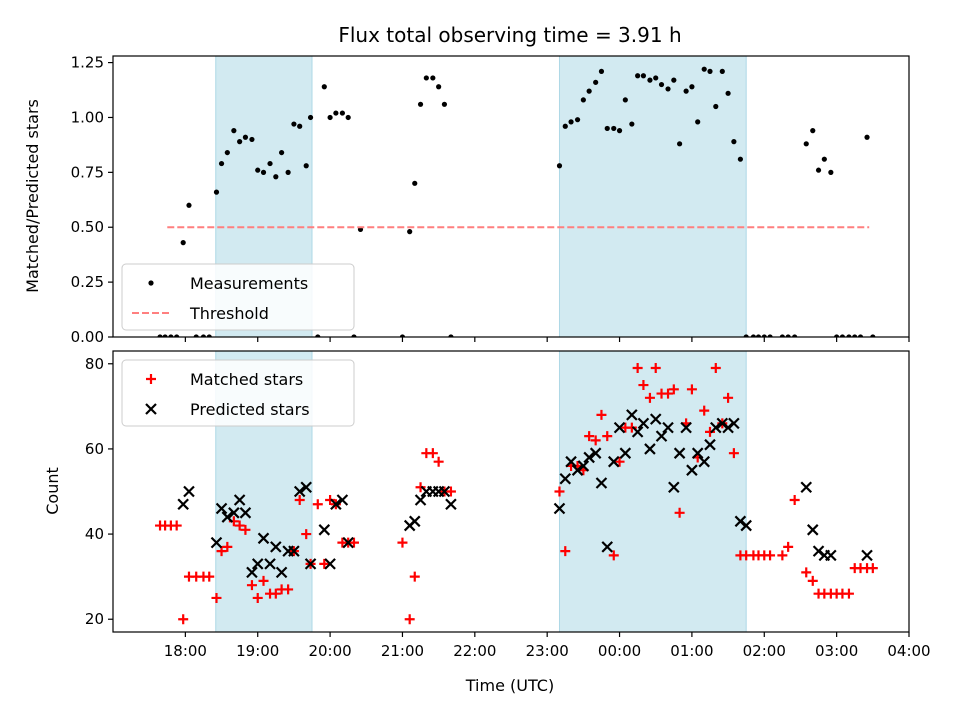 Image resolution: width=960 pixels, height=720 pixels. Describe the element at coordinates (32, 196) in the screenshot. I see `top-y-axis-label: Matched/Predicted stars` at that location.